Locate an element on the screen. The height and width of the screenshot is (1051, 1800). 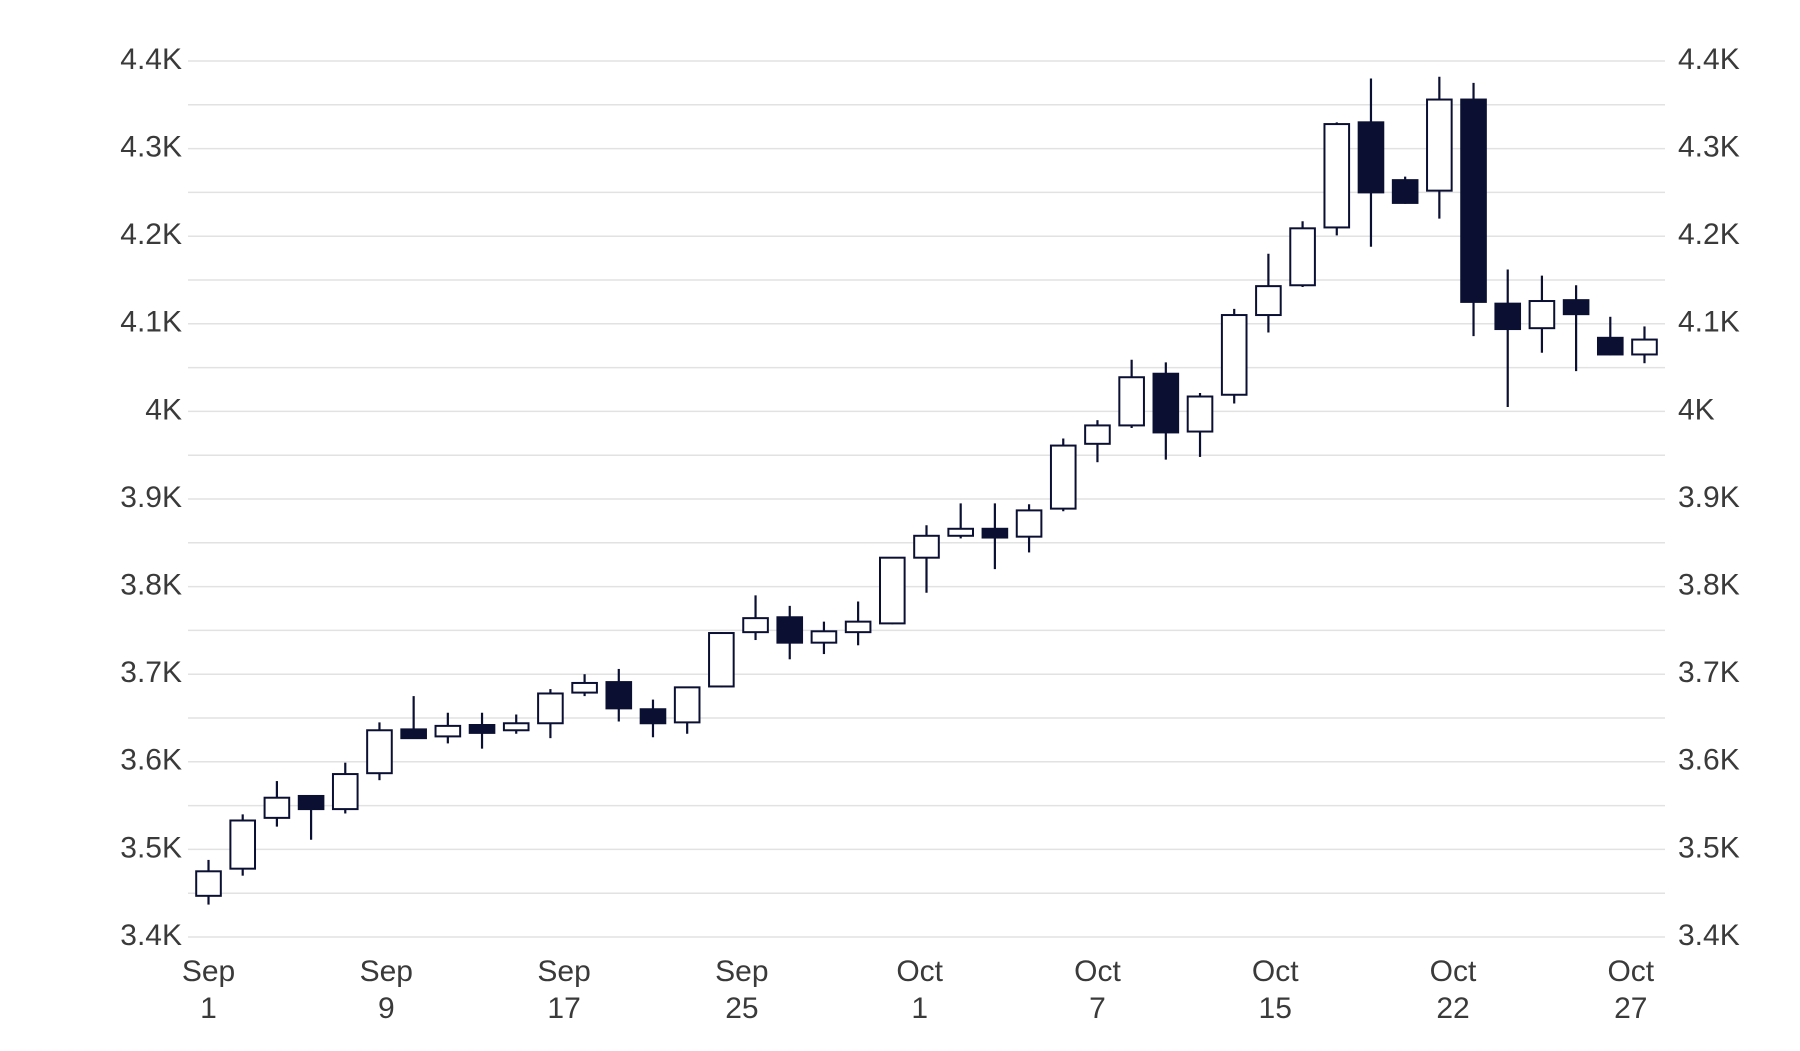
x-tick-label: Oct 1 is located at coordinates (919, 990).